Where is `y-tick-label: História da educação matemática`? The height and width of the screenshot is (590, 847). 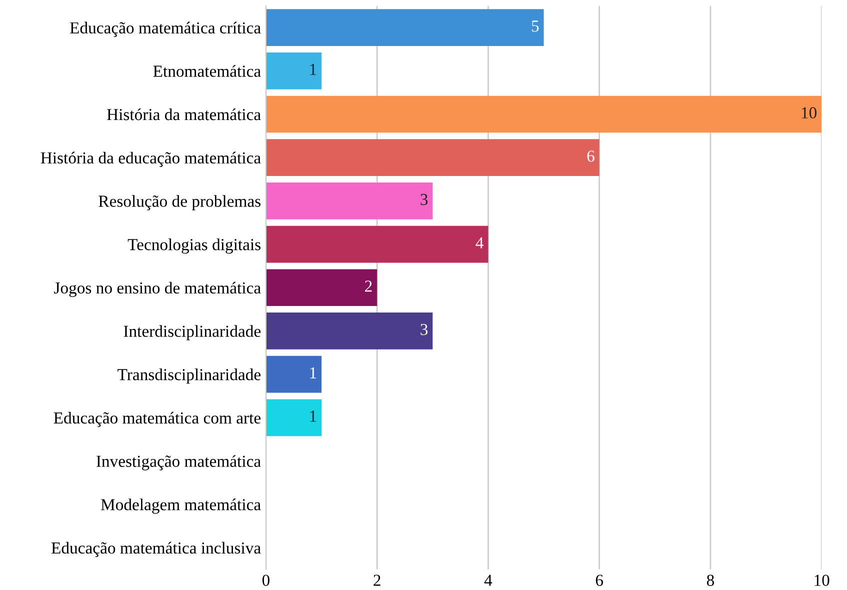 y-tick-label: História da educação matemática is located at coordinates (150, 159).